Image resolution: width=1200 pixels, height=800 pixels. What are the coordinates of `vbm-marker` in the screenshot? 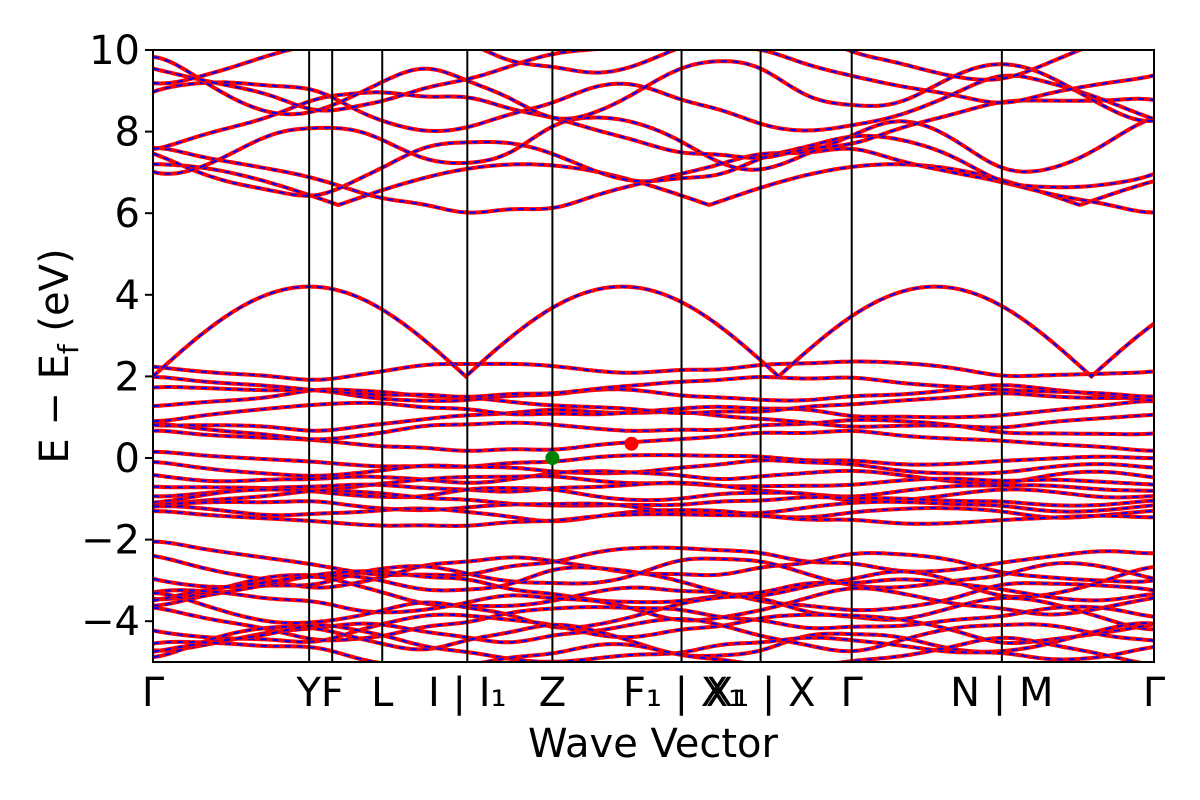 It's located at (552, 458).